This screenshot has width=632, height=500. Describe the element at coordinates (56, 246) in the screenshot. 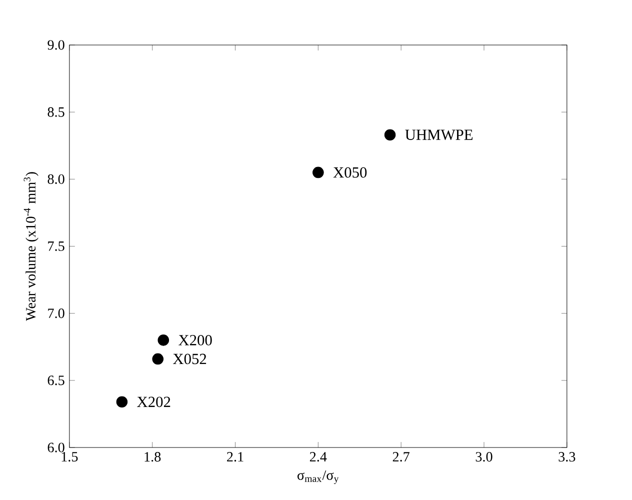

I see `y-tick-label: 7.5` at that location.